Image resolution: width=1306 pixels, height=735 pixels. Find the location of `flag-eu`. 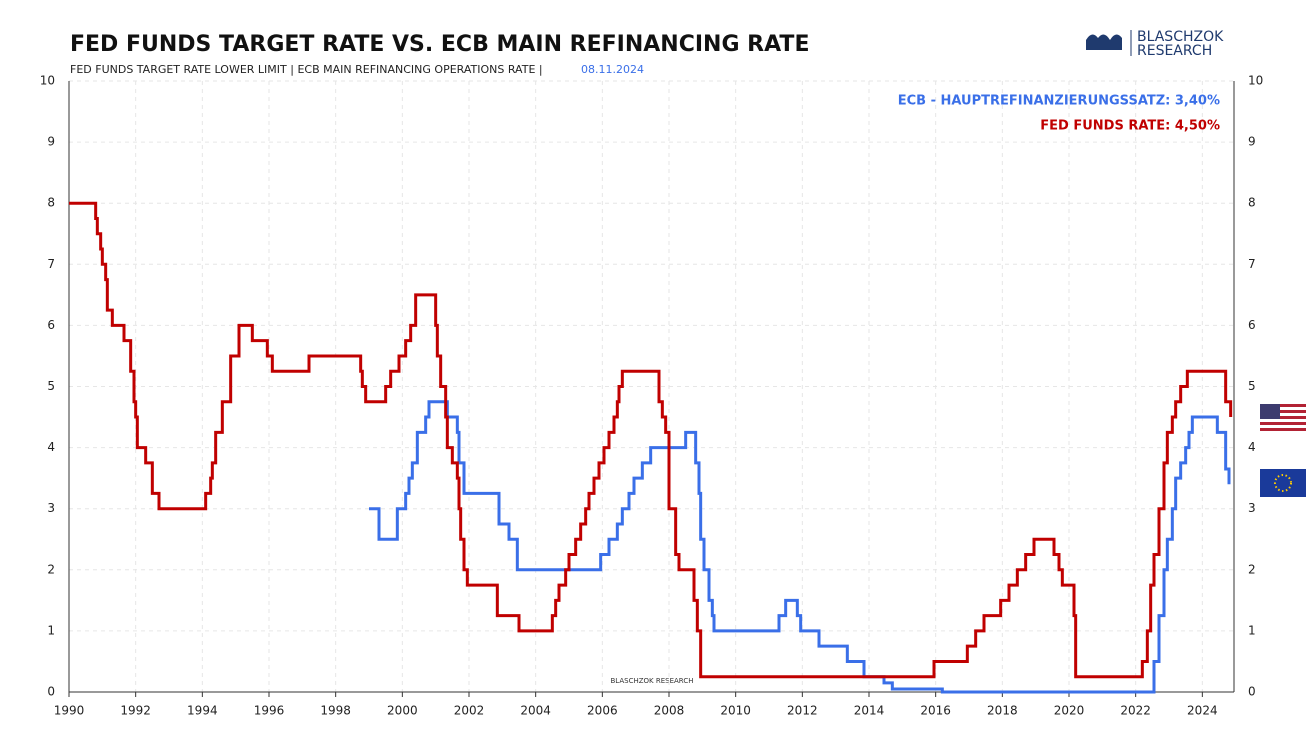

flag-eu is located at coordinates (1283, 483).